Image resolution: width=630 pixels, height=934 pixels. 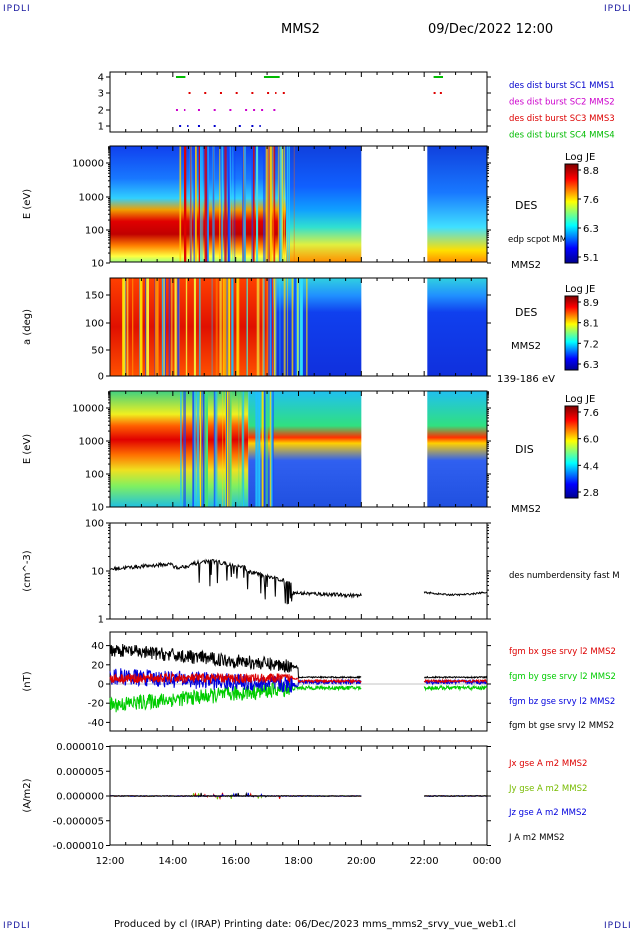 What do you see at coordinates (91, 442) in the screenshot?
I see `y-tick-label: 1000` at bounding box center [91, 442].